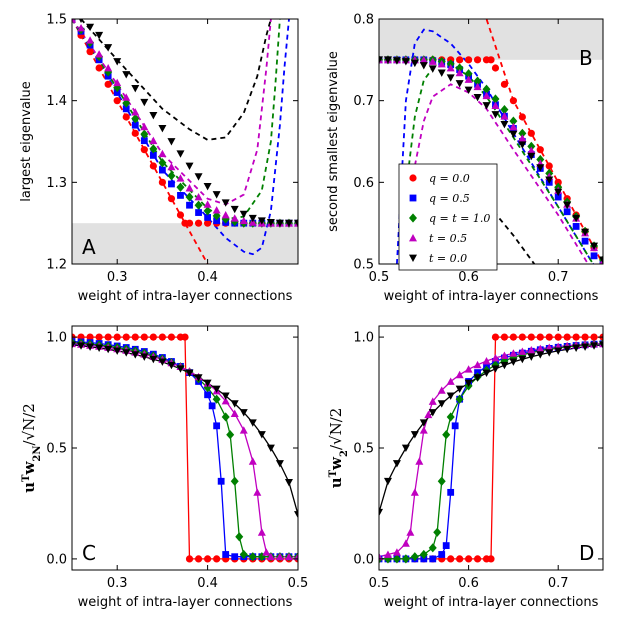 This screenshot has width=623, height=627. Describe the element at coordinates (56, 559) in the screenshot. I see `y-tick-label: 0.0` at that location.